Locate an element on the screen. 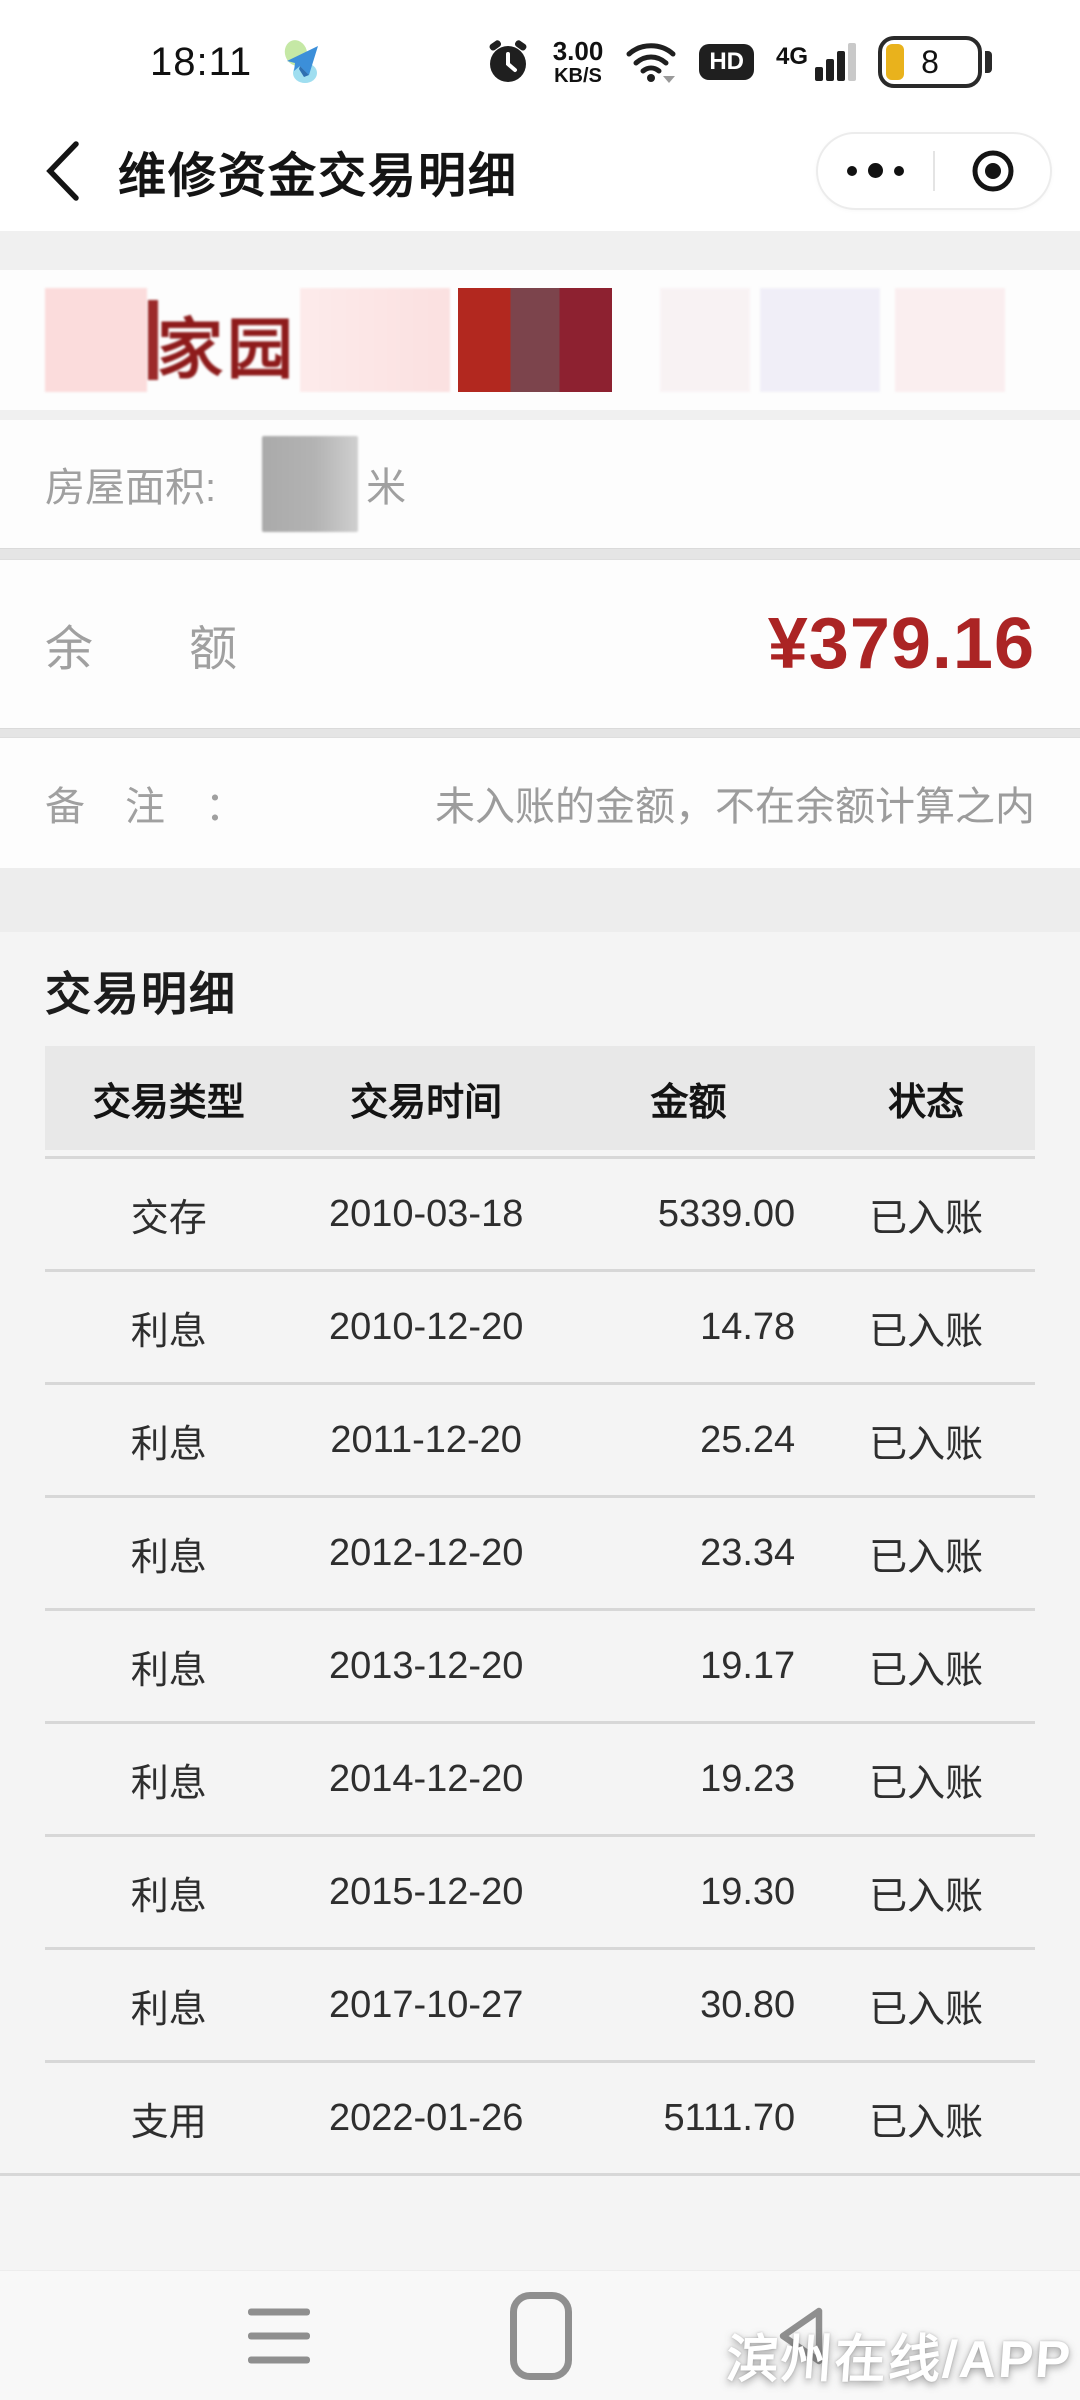 This screenshot has width=1080, height=2400. watermark: 滨州在线/APP is located at coordinates (899, 2360).